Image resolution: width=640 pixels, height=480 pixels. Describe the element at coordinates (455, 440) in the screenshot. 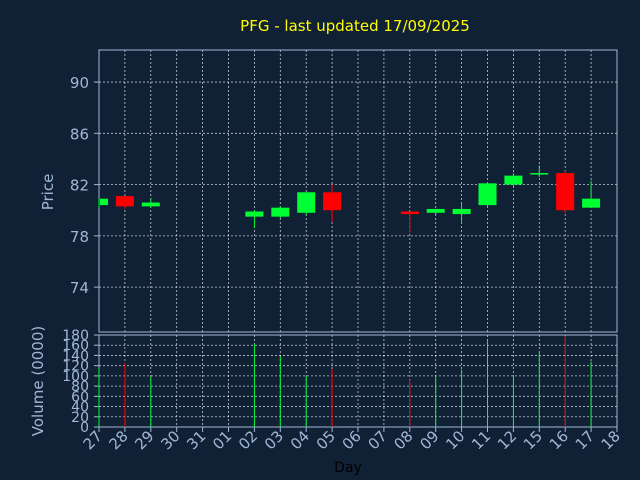

I see `x-tick-label: 10` at that location.